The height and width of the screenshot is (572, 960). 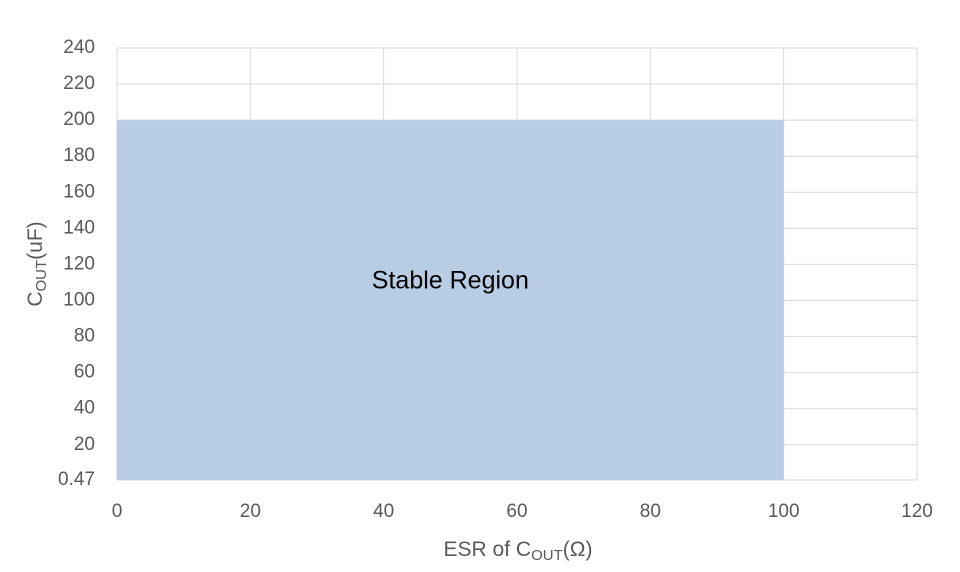 What do you see at coordinates (76, 479) in the screenshot?
I see `y-tick-label: 0.47` at bounding box center [76, 479].